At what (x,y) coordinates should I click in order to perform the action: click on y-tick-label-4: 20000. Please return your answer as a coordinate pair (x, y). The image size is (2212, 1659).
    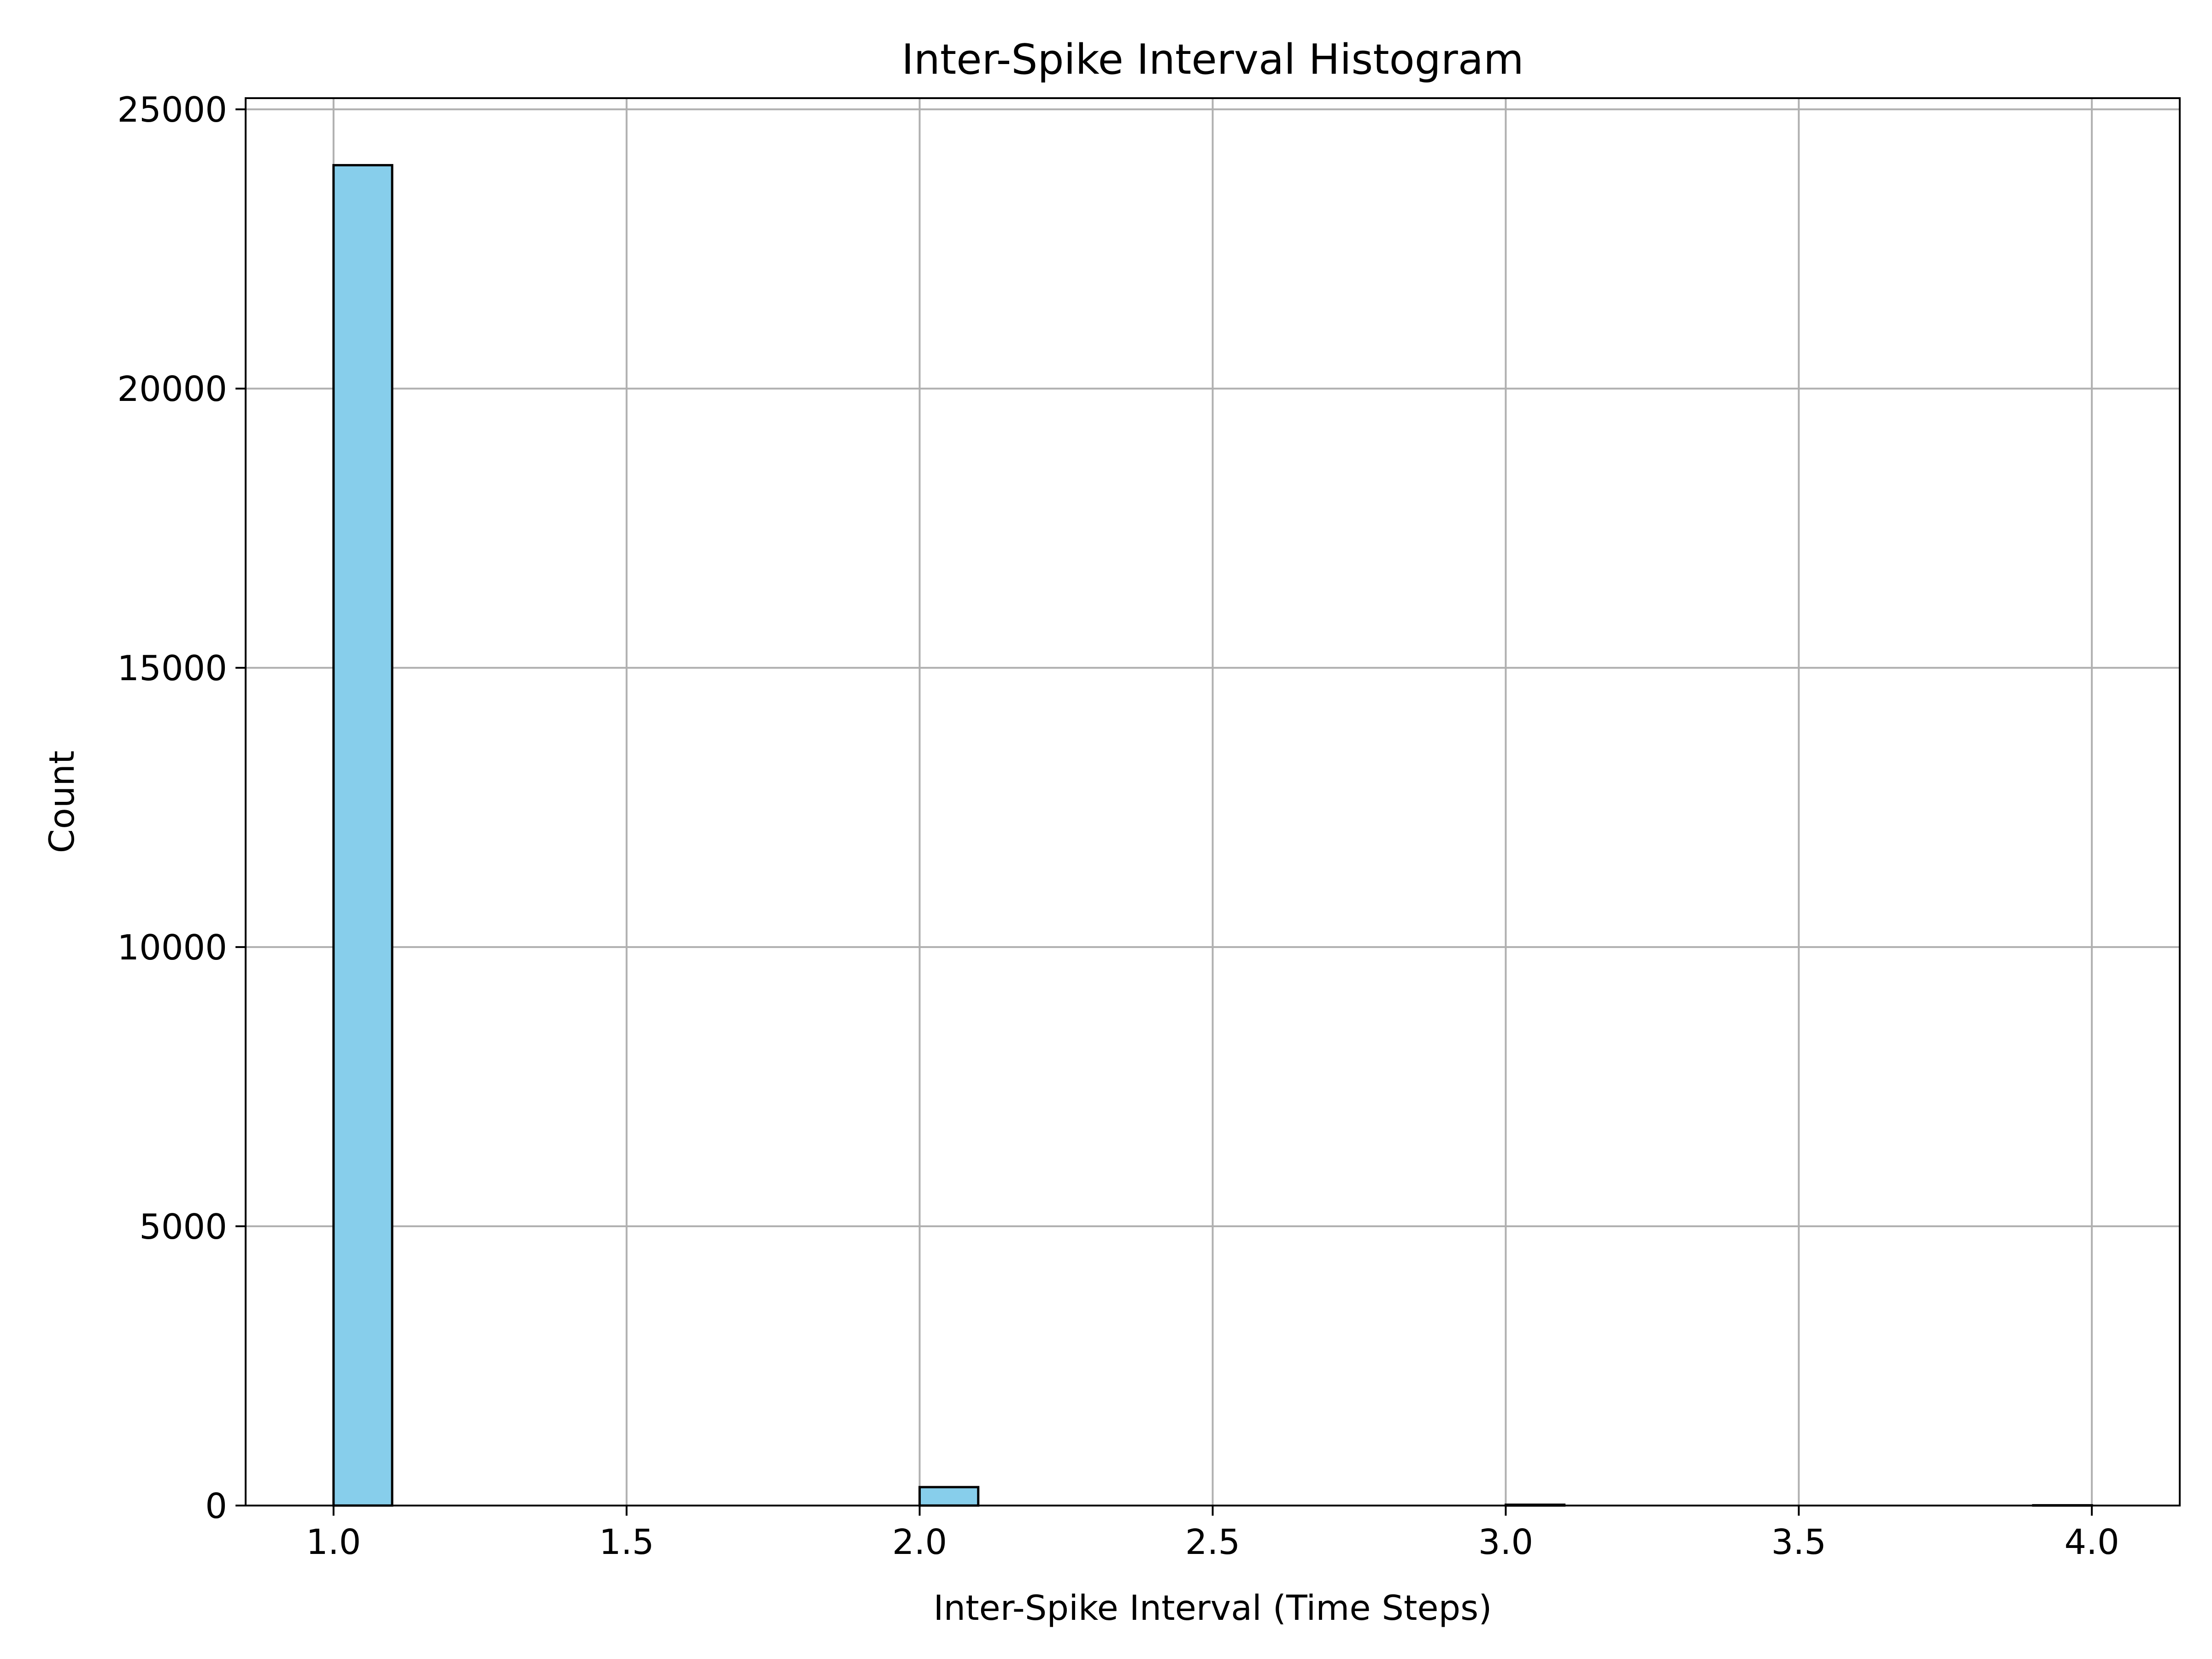
    Looking at the image, I should click on (172, 389).